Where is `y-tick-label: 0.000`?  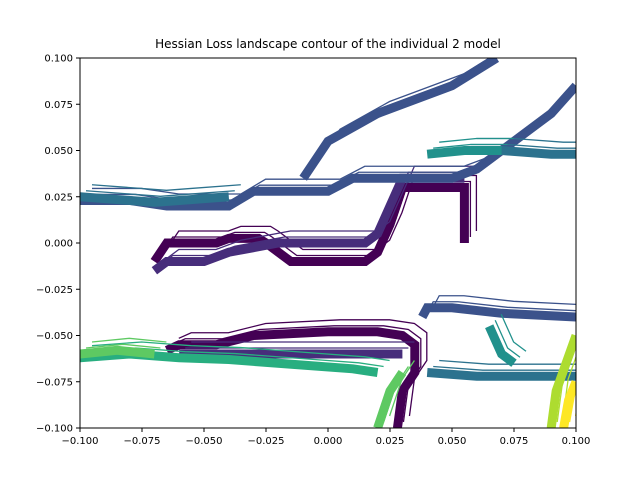
y-tick-label: 0.000 is located at coordinates (58, 244).